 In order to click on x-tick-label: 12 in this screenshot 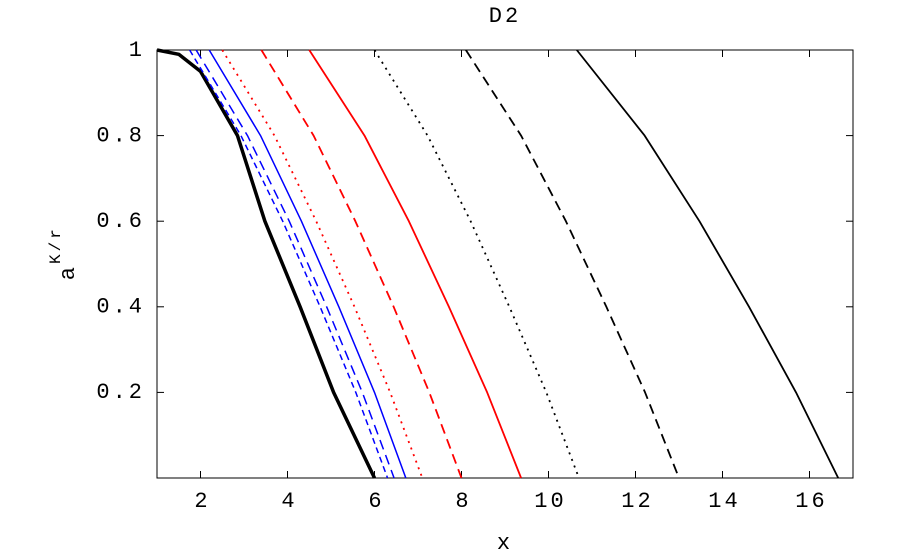, I will do `click(637, 501)`.